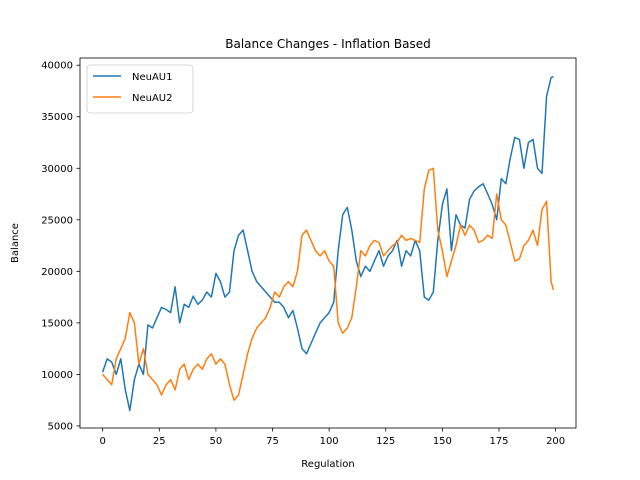 This screenshot has height=480, width=640. Describe the element at coordinates (152, 77) in the screenshot. I see `legend-label-neuau1: NeuAU1` at that location.